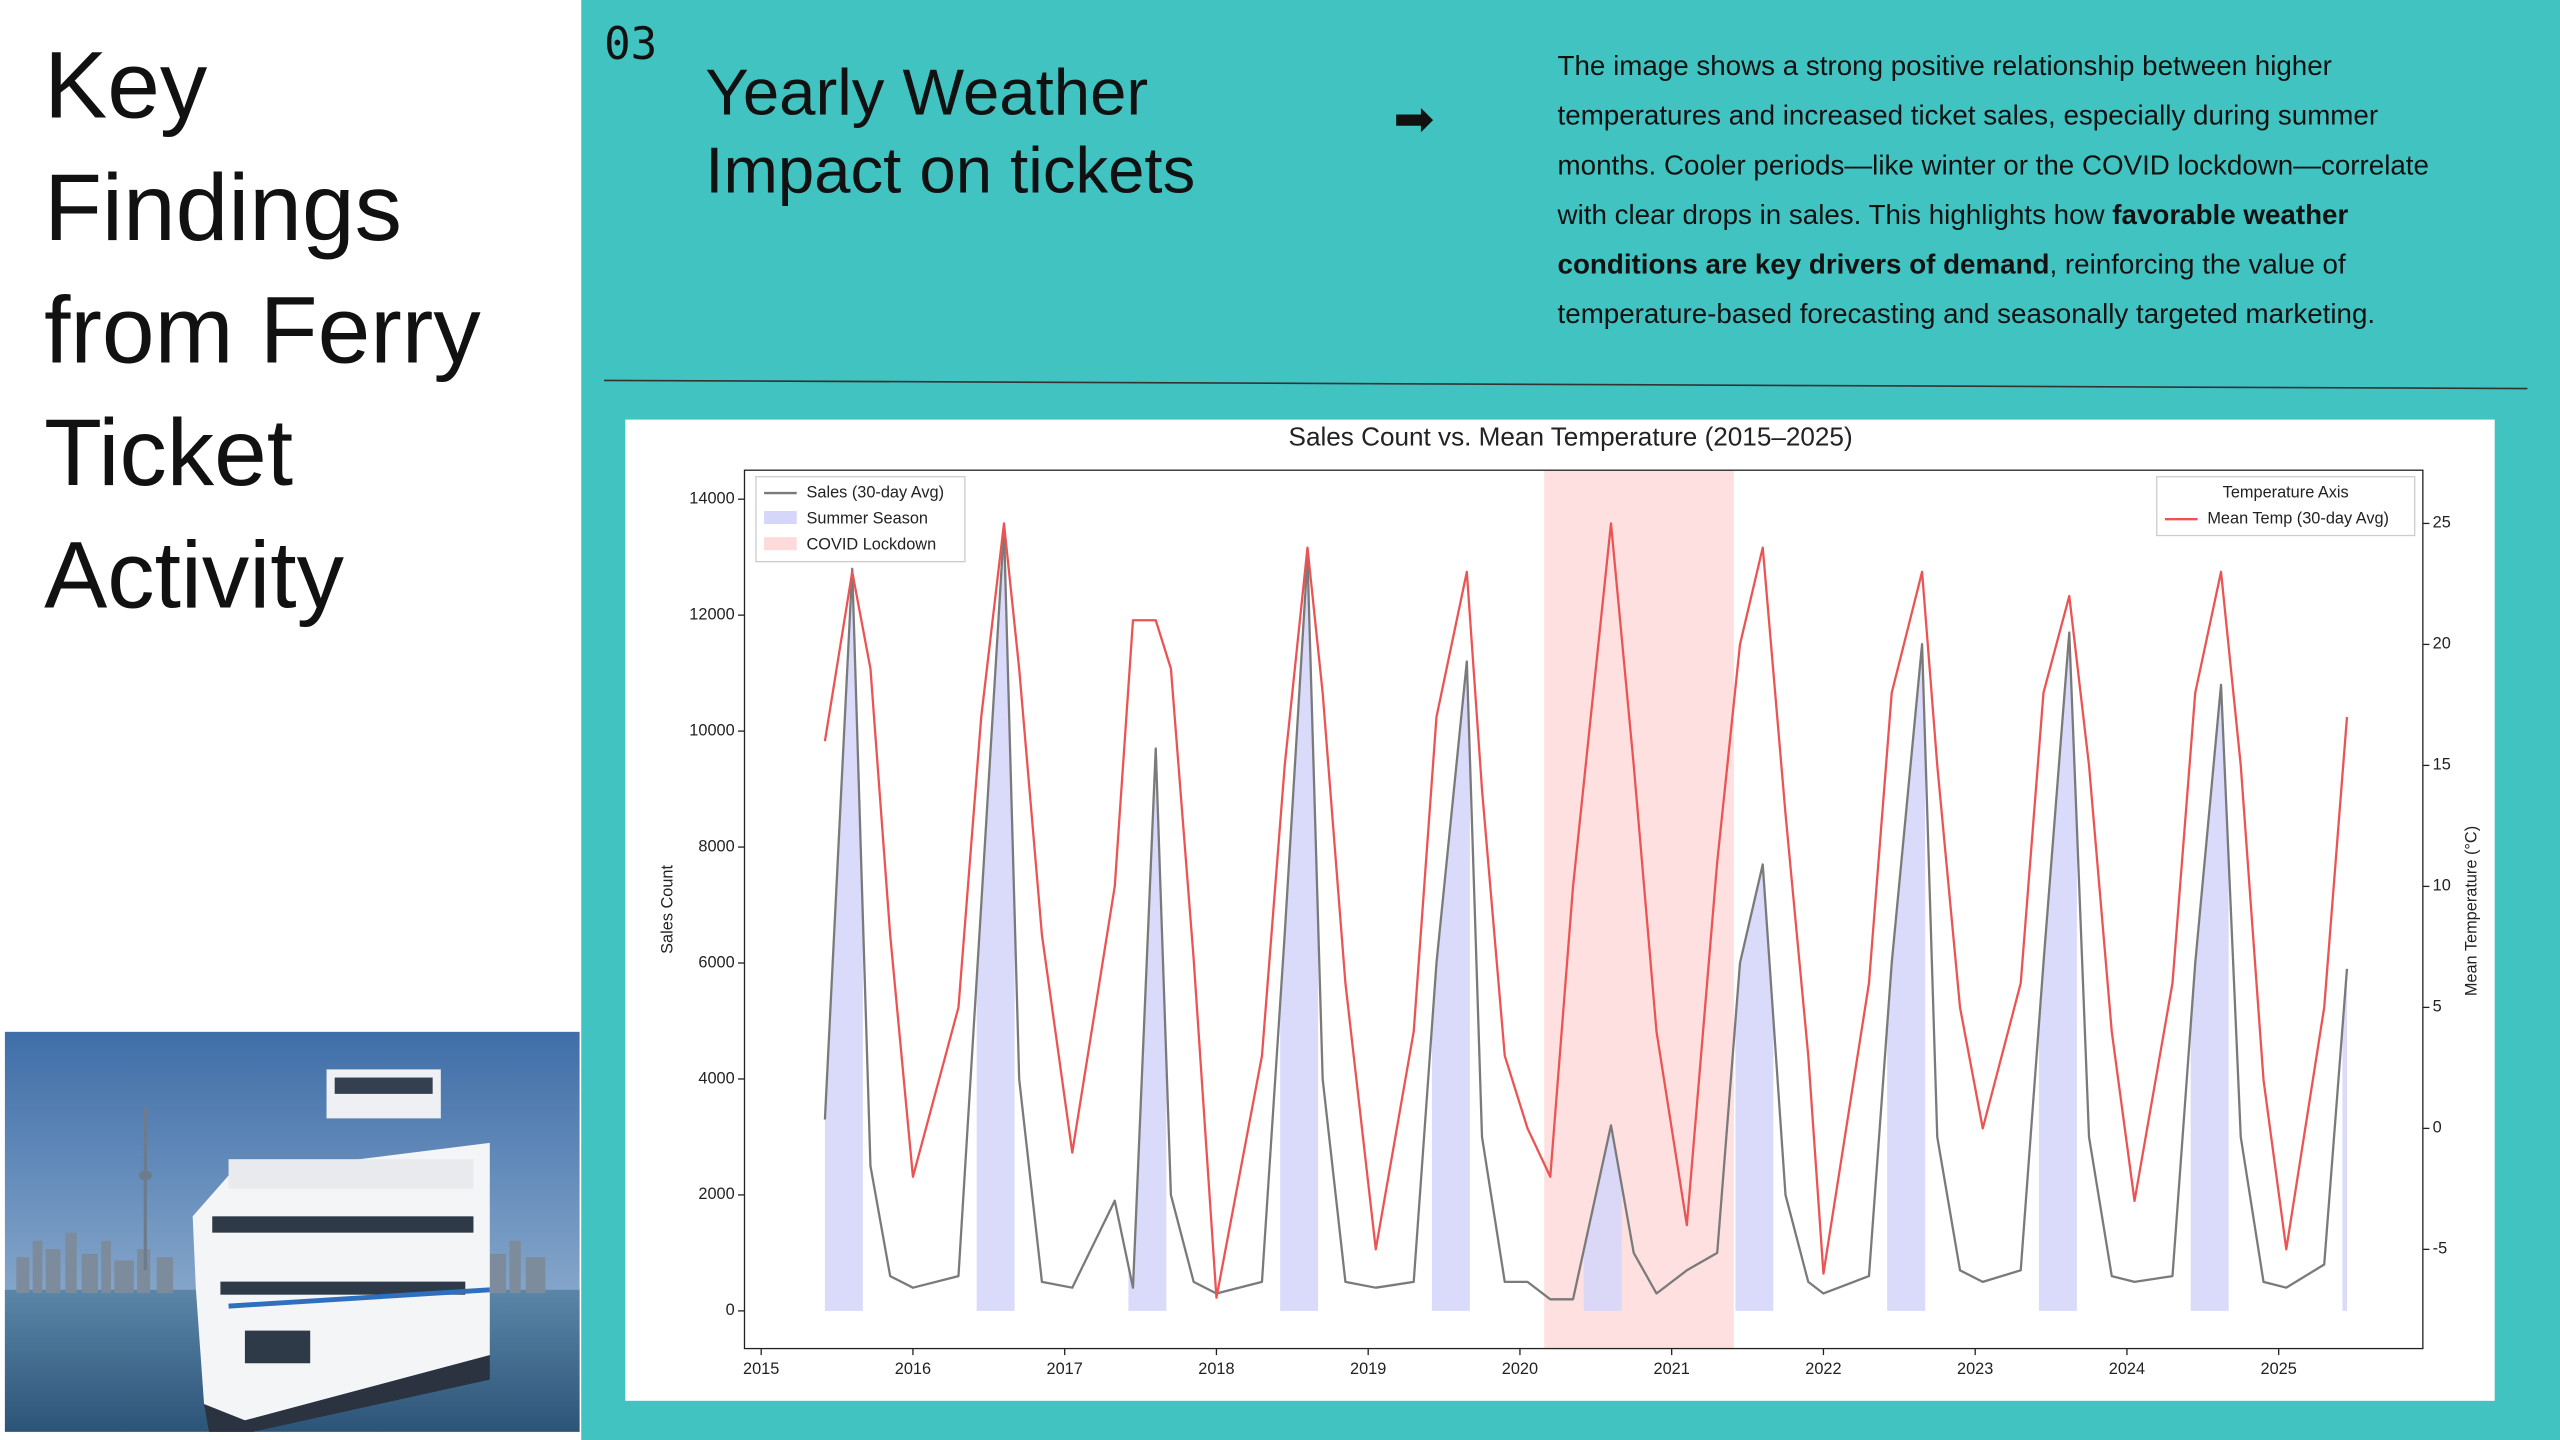  What do you see at coordinates (913, 1369) in the screenshot?
I see `x-tick-label: 2016` at bounding box center [913, 1369].